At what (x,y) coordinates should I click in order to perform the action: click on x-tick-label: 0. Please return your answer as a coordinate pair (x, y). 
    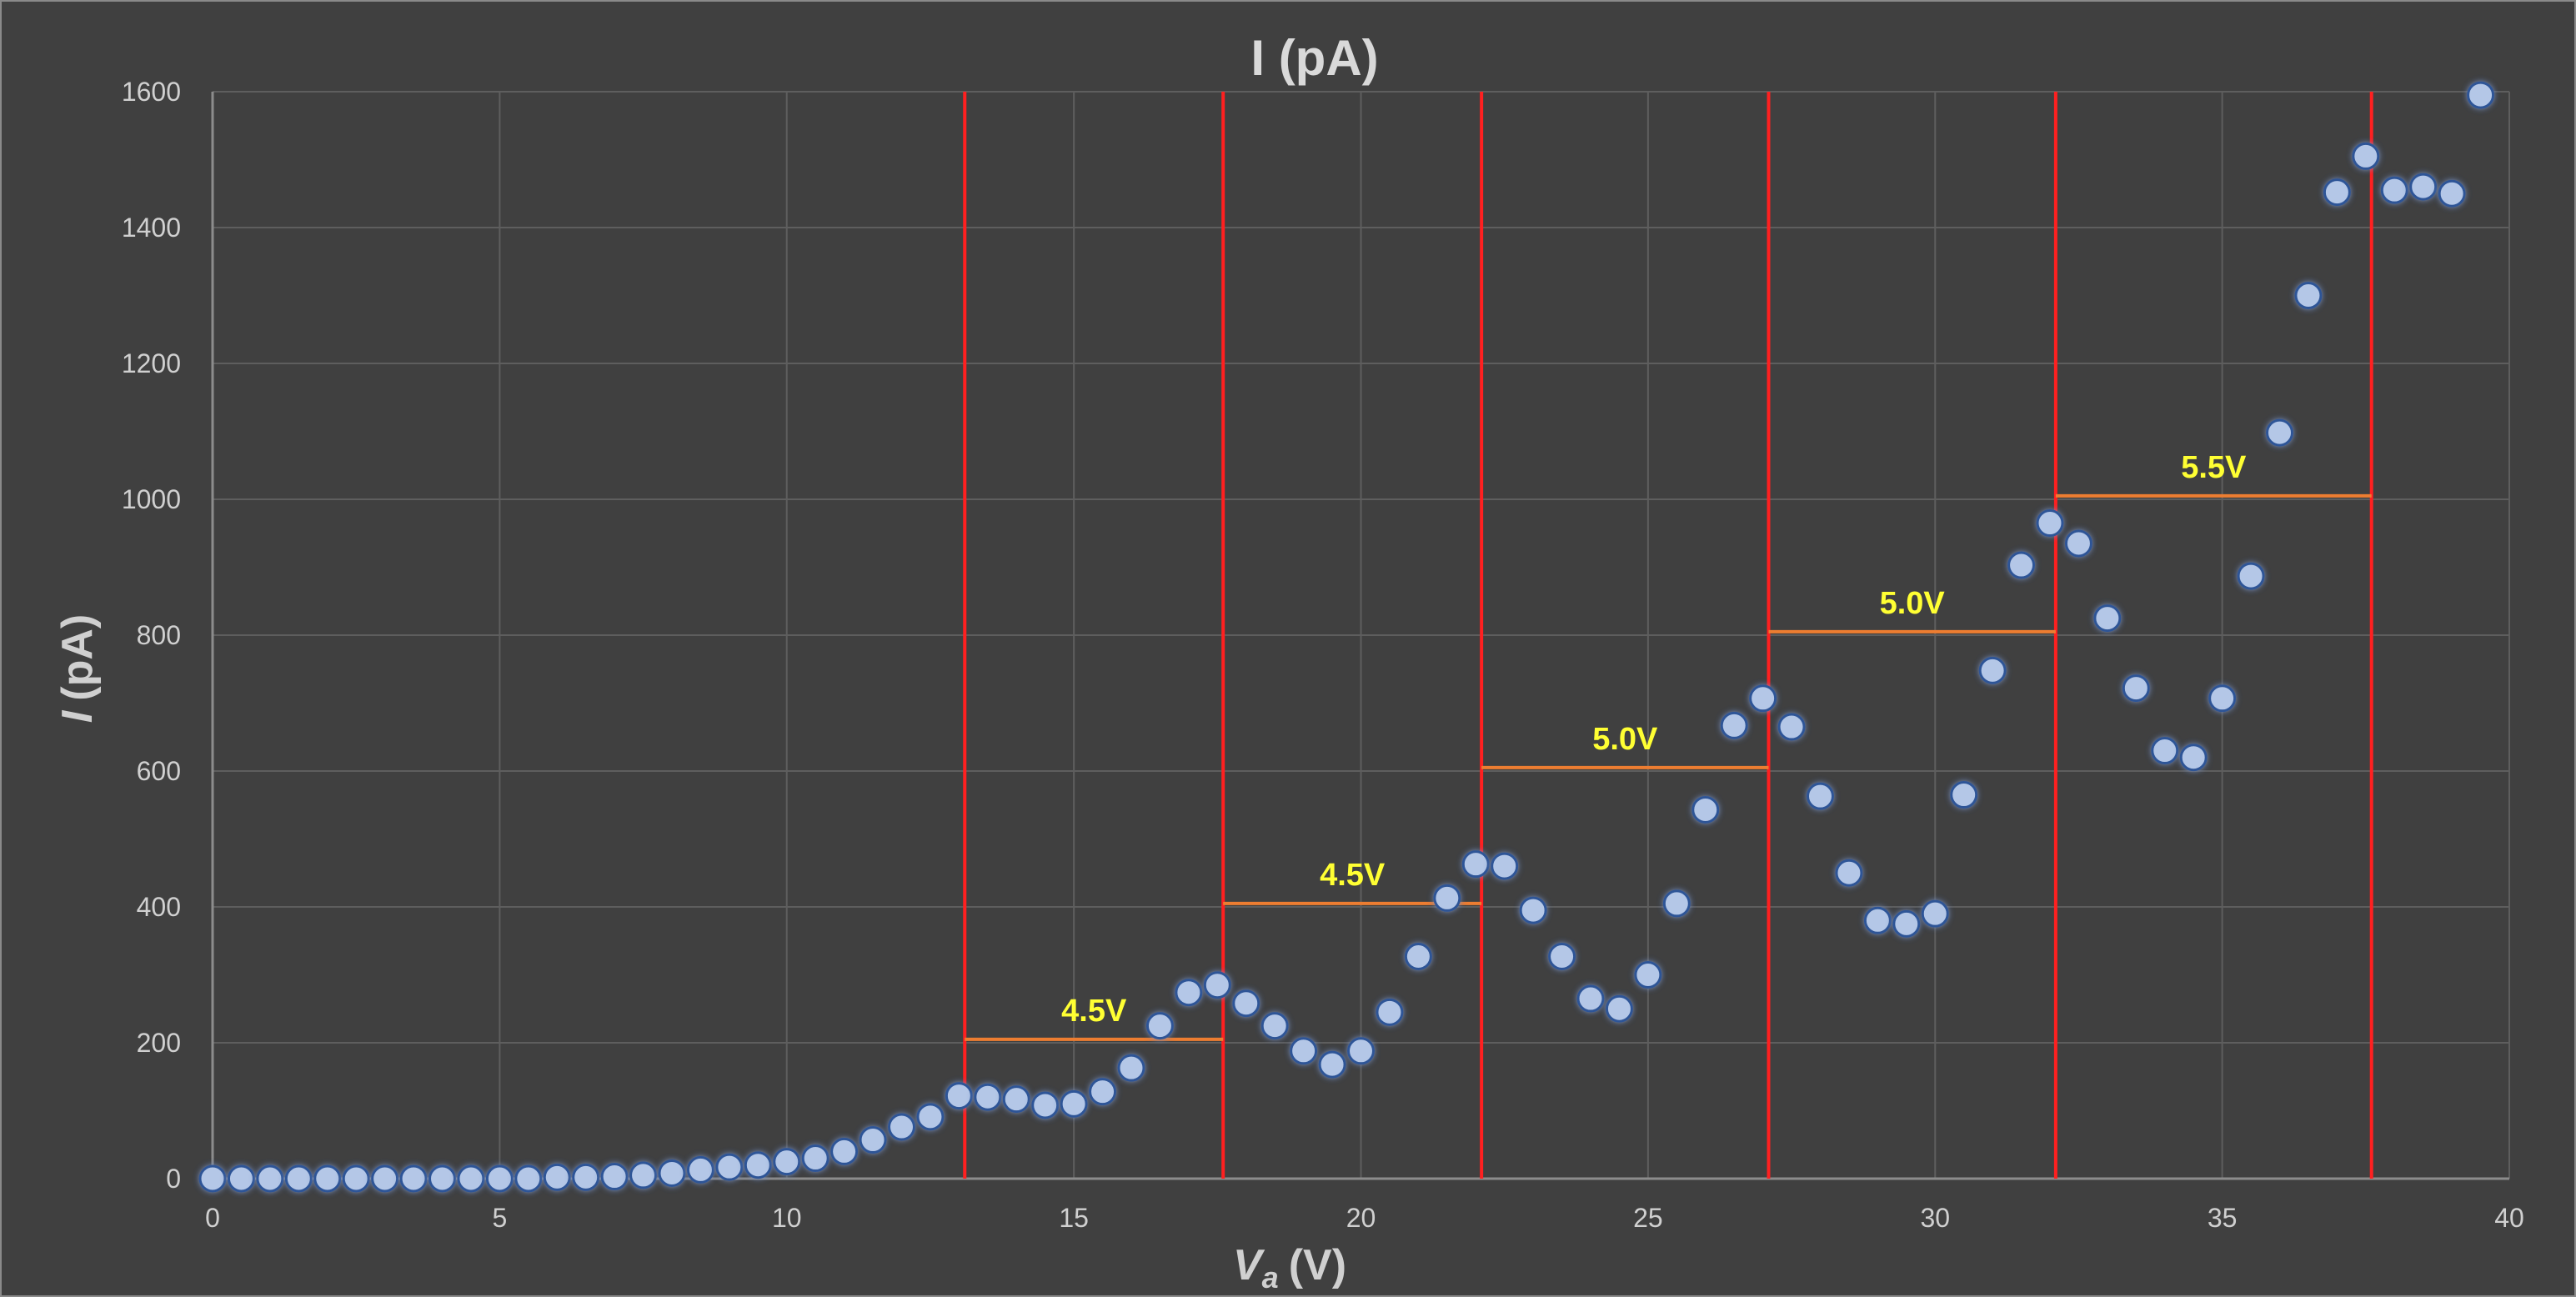
    Looking at the image, I should click on (212, 1218).